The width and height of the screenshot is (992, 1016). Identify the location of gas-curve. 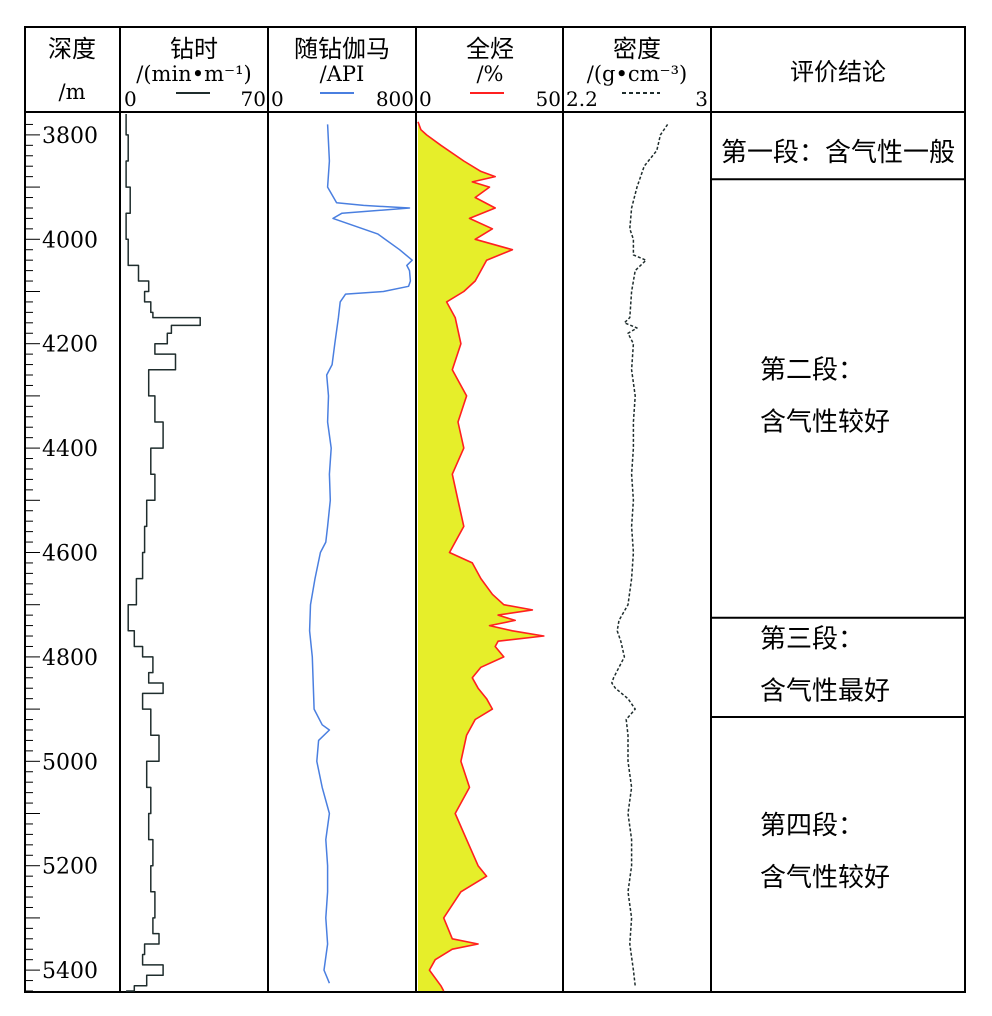
(481, 556).